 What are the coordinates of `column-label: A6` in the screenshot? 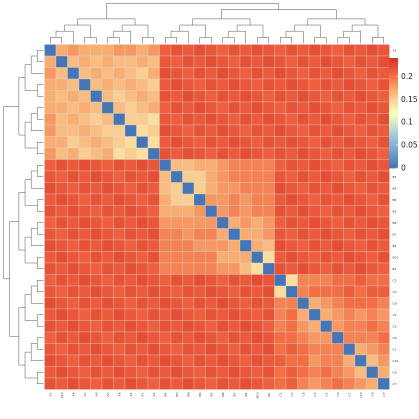 It's located at (96, 394).